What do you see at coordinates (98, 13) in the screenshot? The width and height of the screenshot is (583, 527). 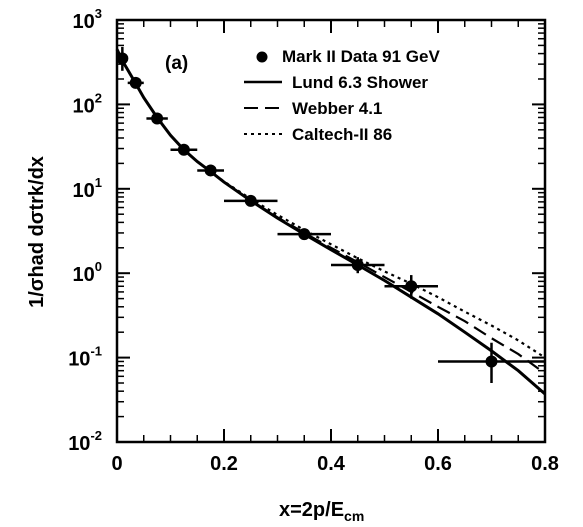 I see `y-tick-exponent: 3` at bounding box center [98, 13].